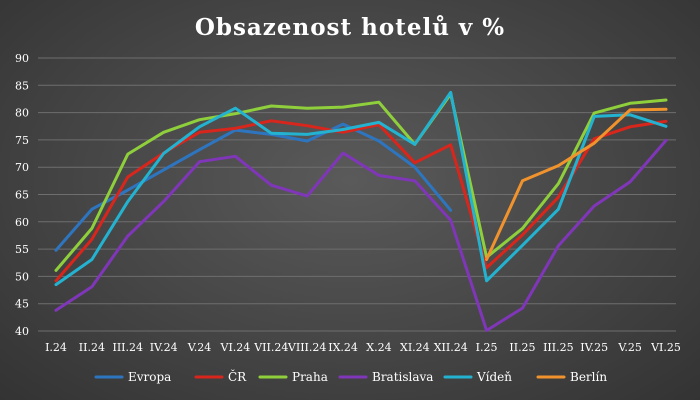 This screenshot has height=400, width=700. I want to click on x-tick-label: VI.25, so click(665, 347).